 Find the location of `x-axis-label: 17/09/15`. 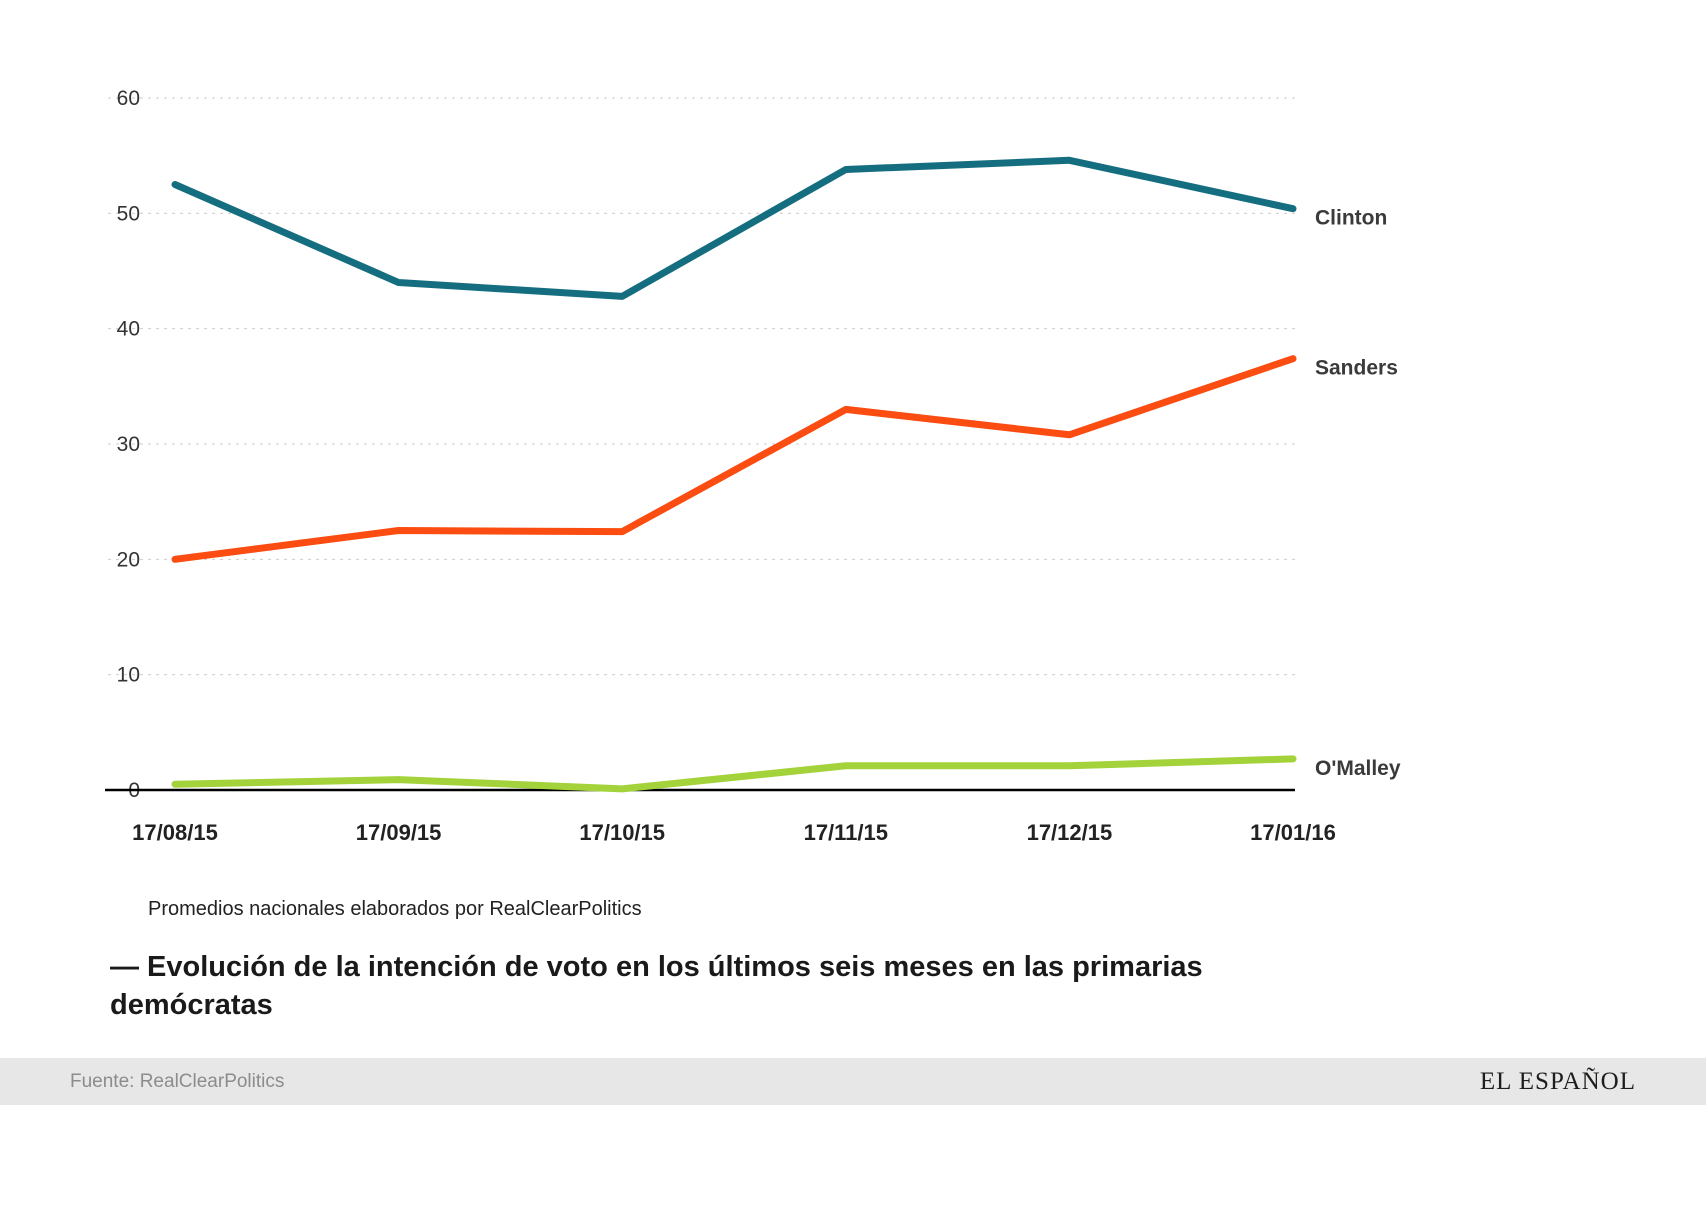

x-axis-label: 17/09/15 is located at coordinates (399, 832).